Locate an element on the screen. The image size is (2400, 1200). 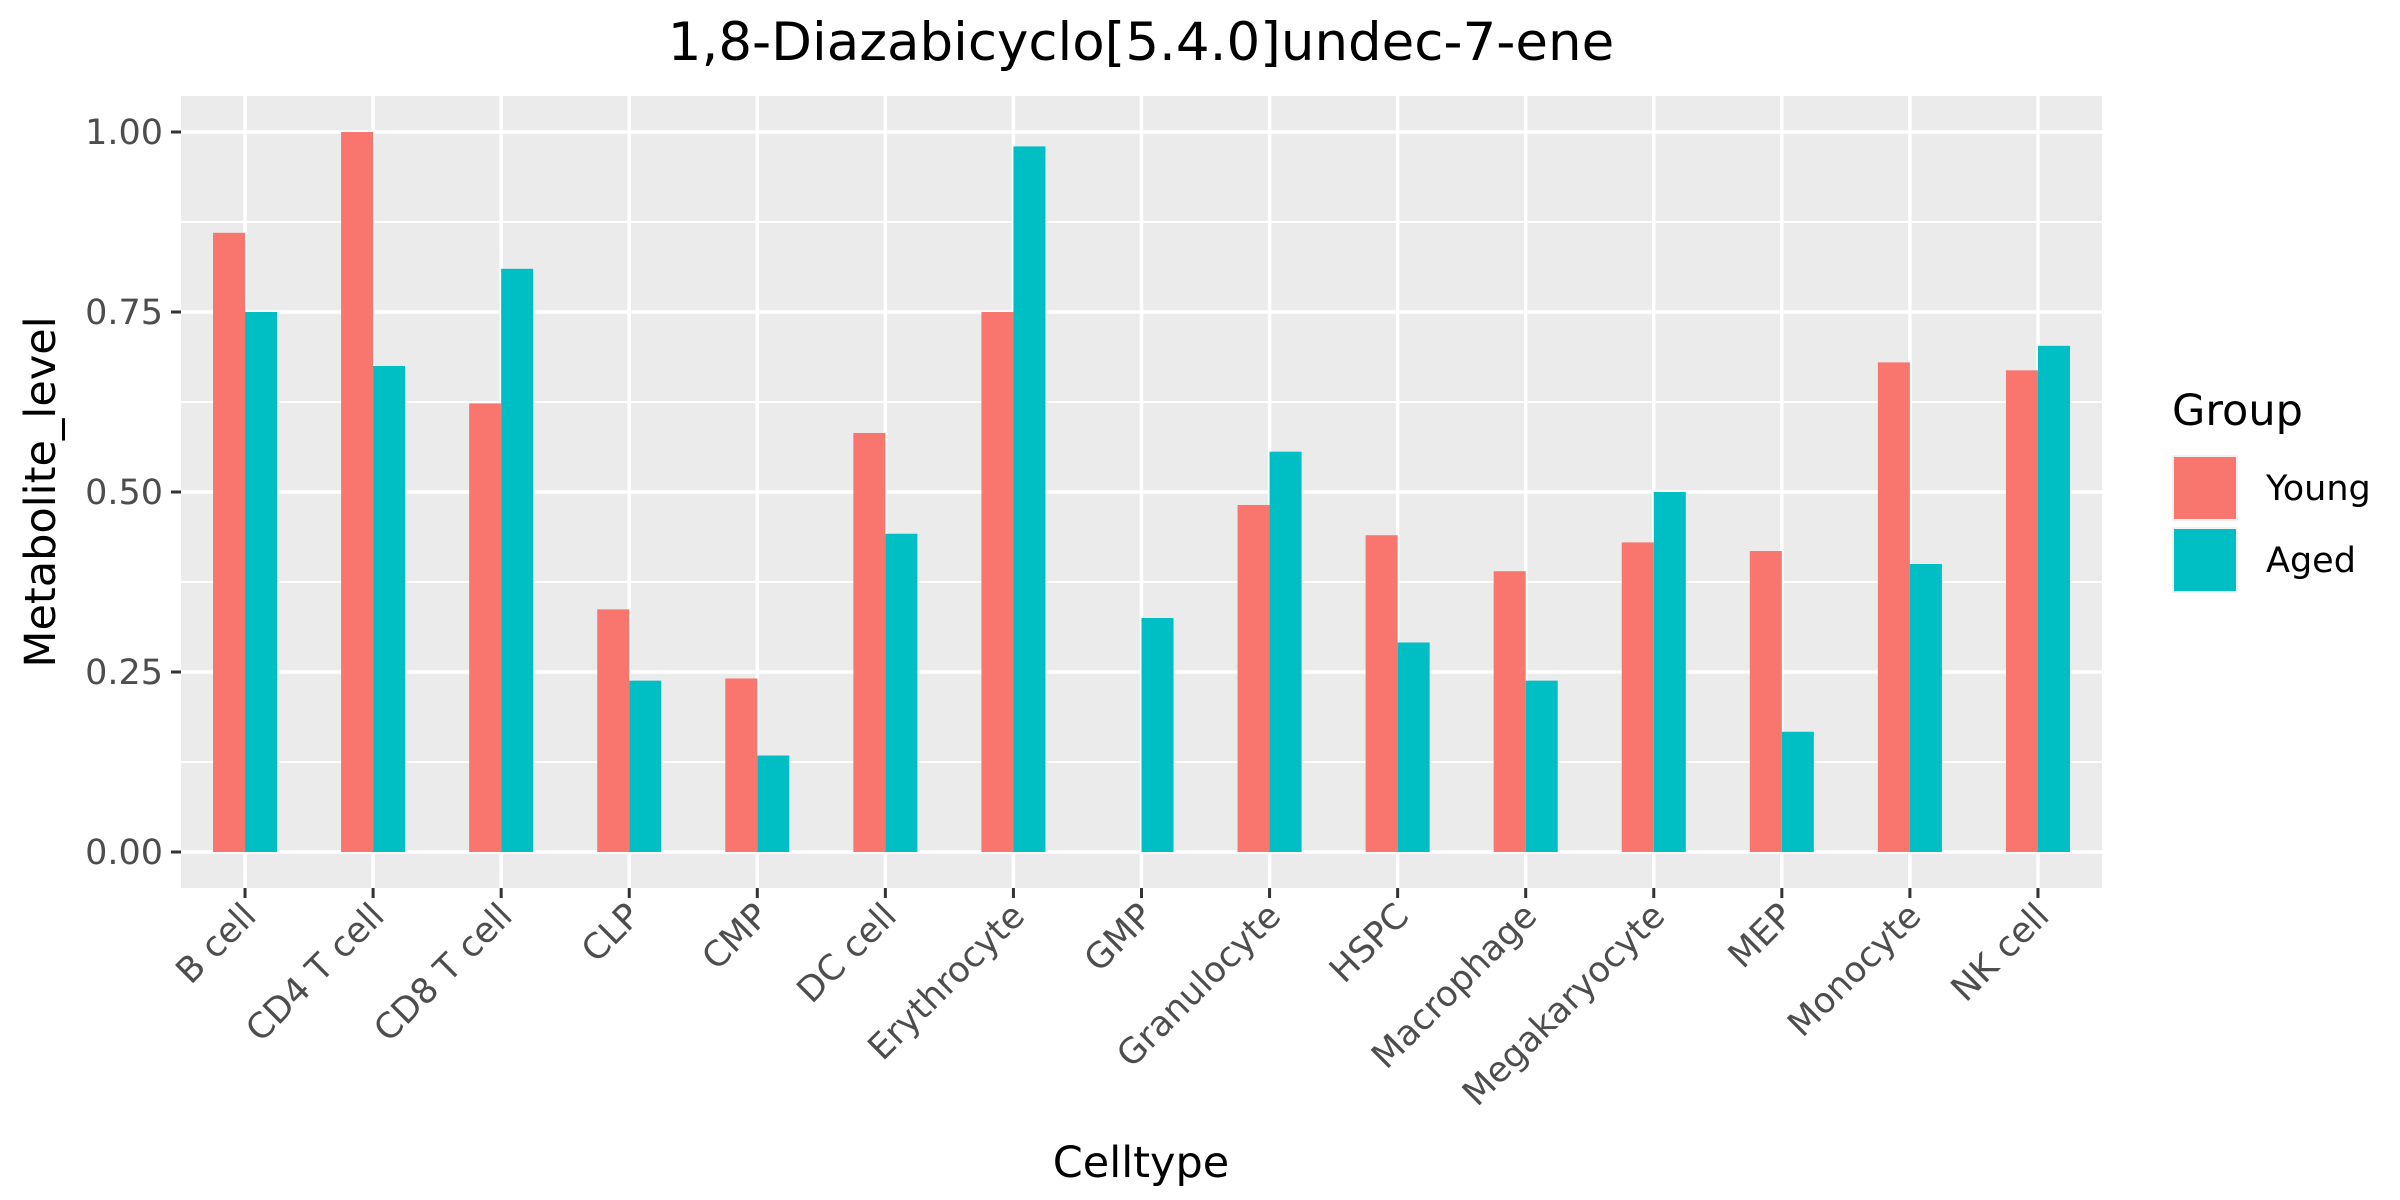
legend-key-young is located at coordinates (2205, 488).